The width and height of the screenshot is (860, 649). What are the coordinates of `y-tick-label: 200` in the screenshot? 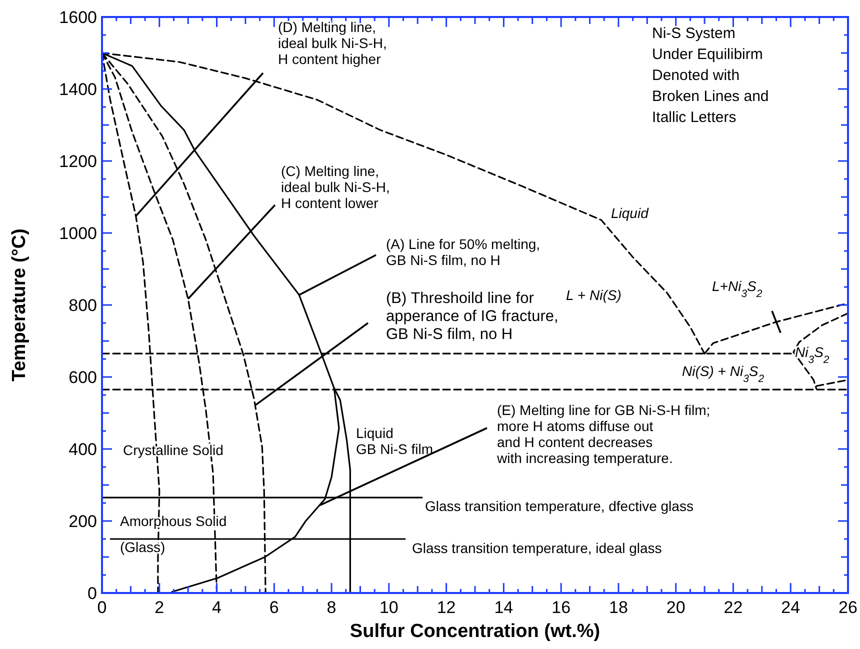 It's located at (82, 521).